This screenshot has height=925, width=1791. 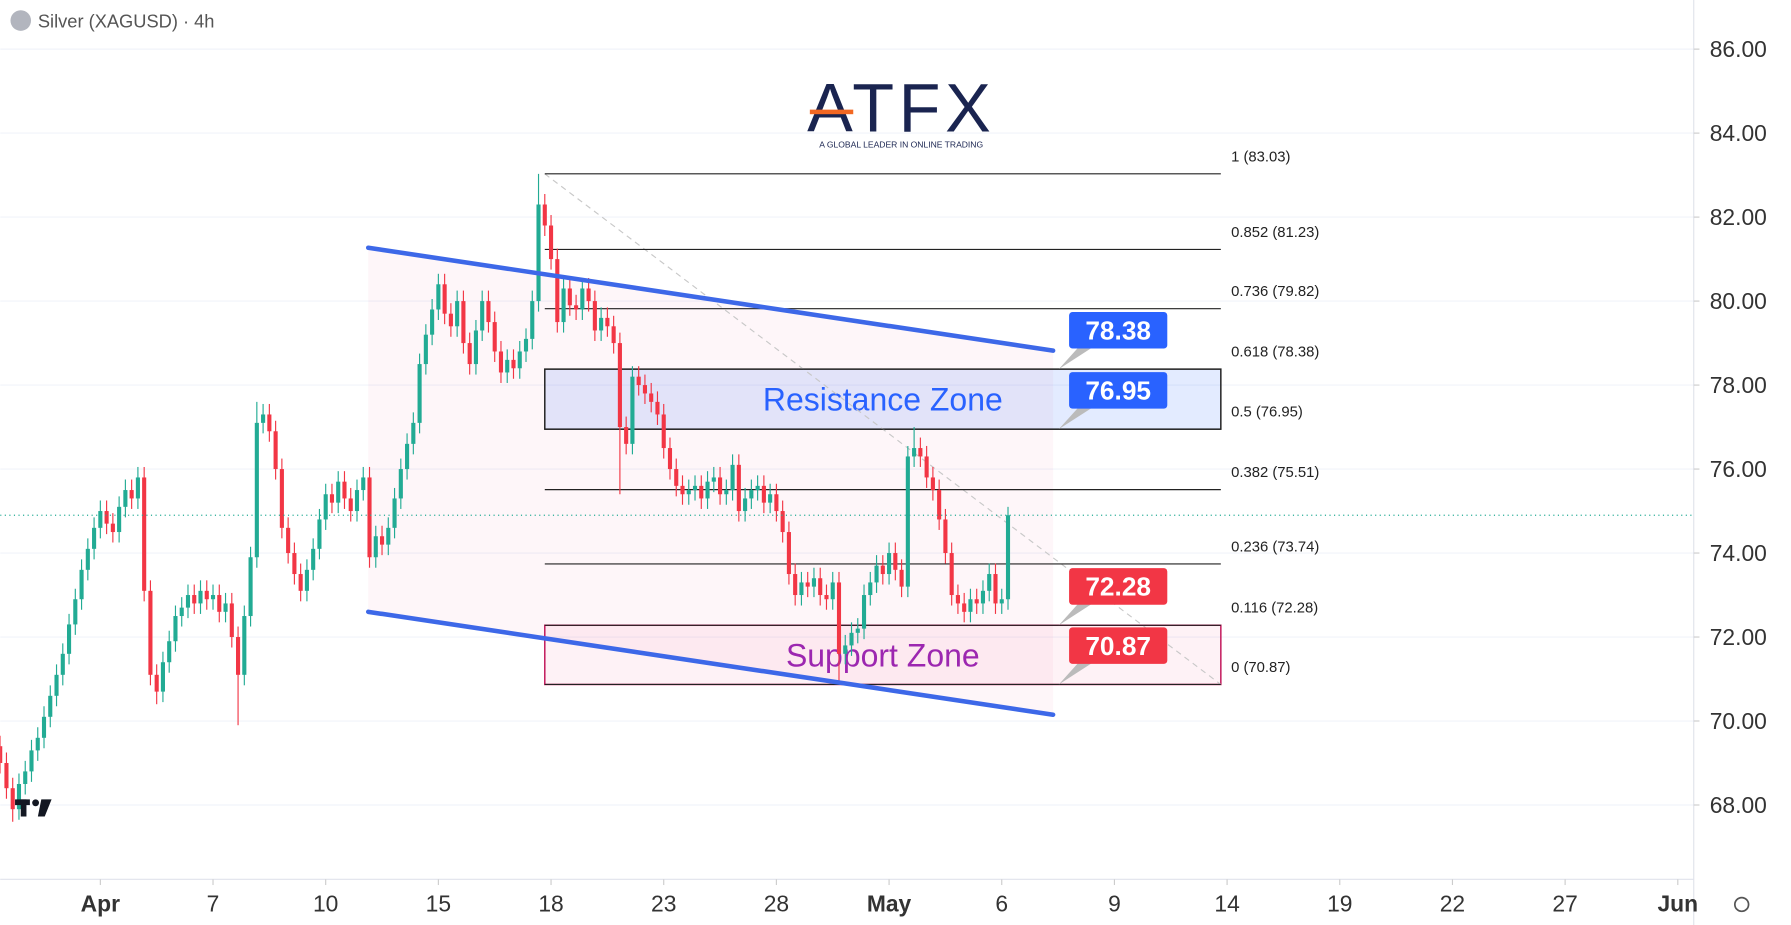 What do you see at coordinates (1738, 385) in the screenshot?
I see `y-tick-label: 78.00` at bounding box center [1738, 385].